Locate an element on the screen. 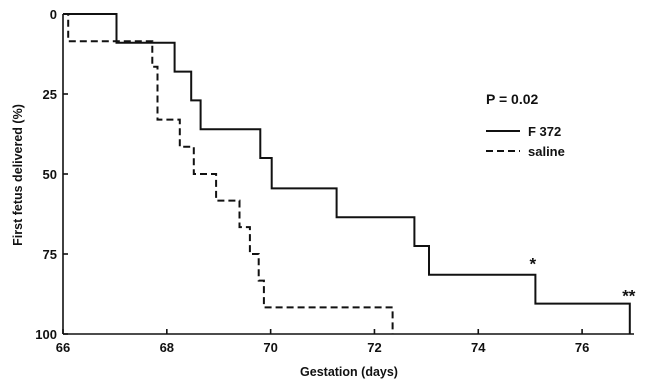 This screenshot has height=382, width=645. annotations: *** is located at coordinates (582, 280).